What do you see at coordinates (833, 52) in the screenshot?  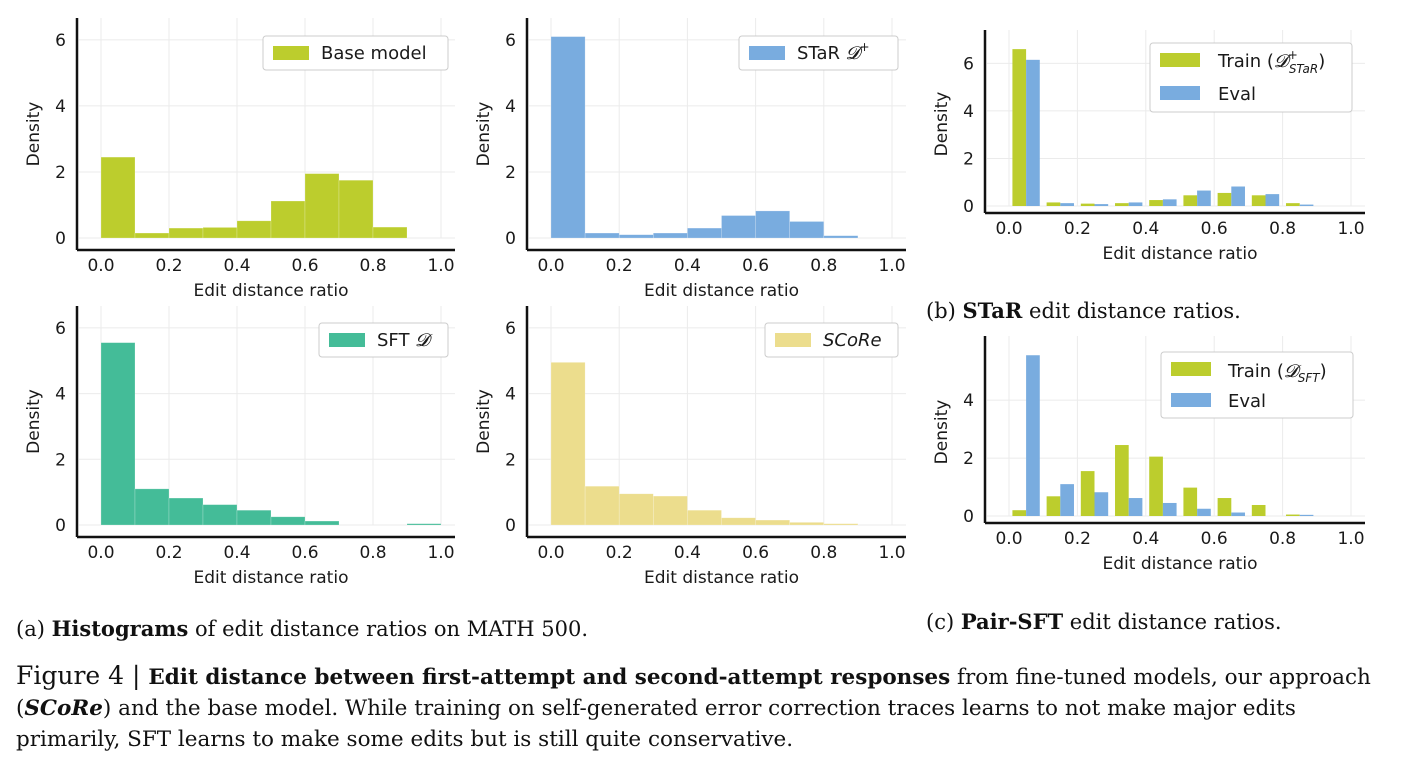 I see `legend-label: STaR 𝓓+` at bounding box center [833, 52].